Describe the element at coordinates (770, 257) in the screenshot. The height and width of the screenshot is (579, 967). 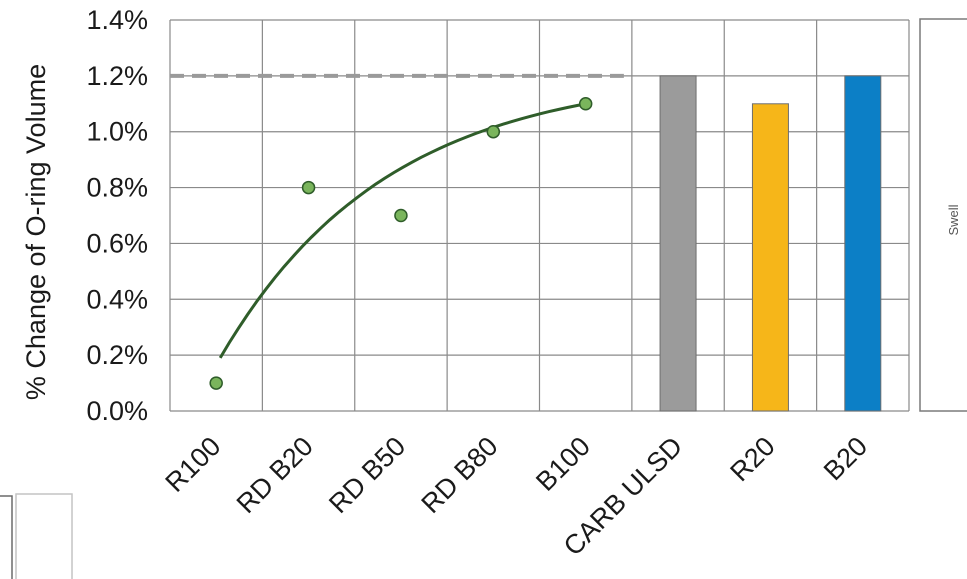
I see `bar-r20` at that location.